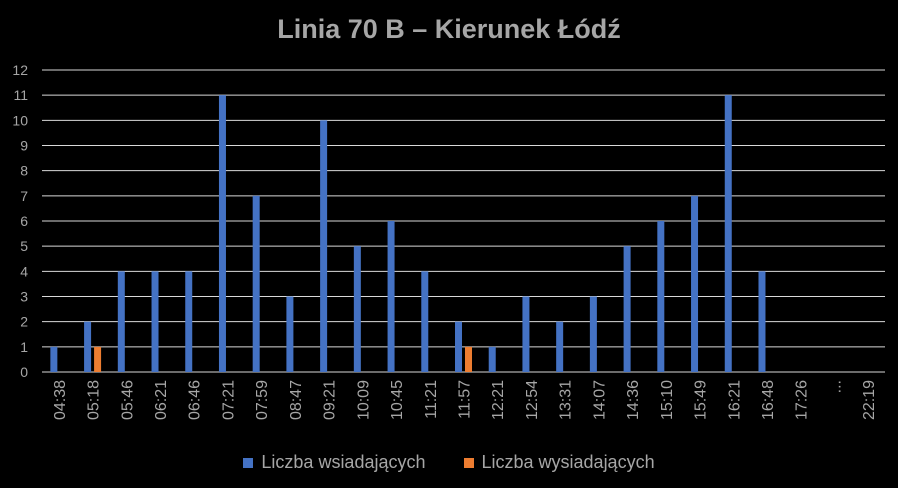  Describe the element at coordinates (24, 246) in the screenshot. I see `y-tick-label-5: 5` at that location.